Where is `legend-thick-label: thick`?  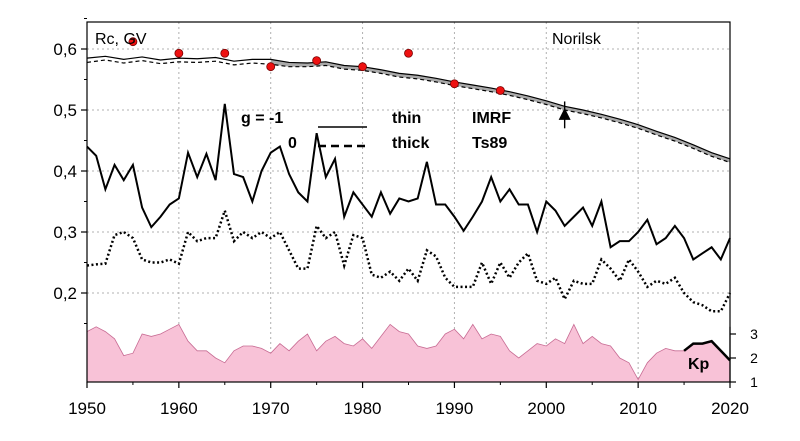 legend-thick-label: thick is located at coordinates (410, 143).